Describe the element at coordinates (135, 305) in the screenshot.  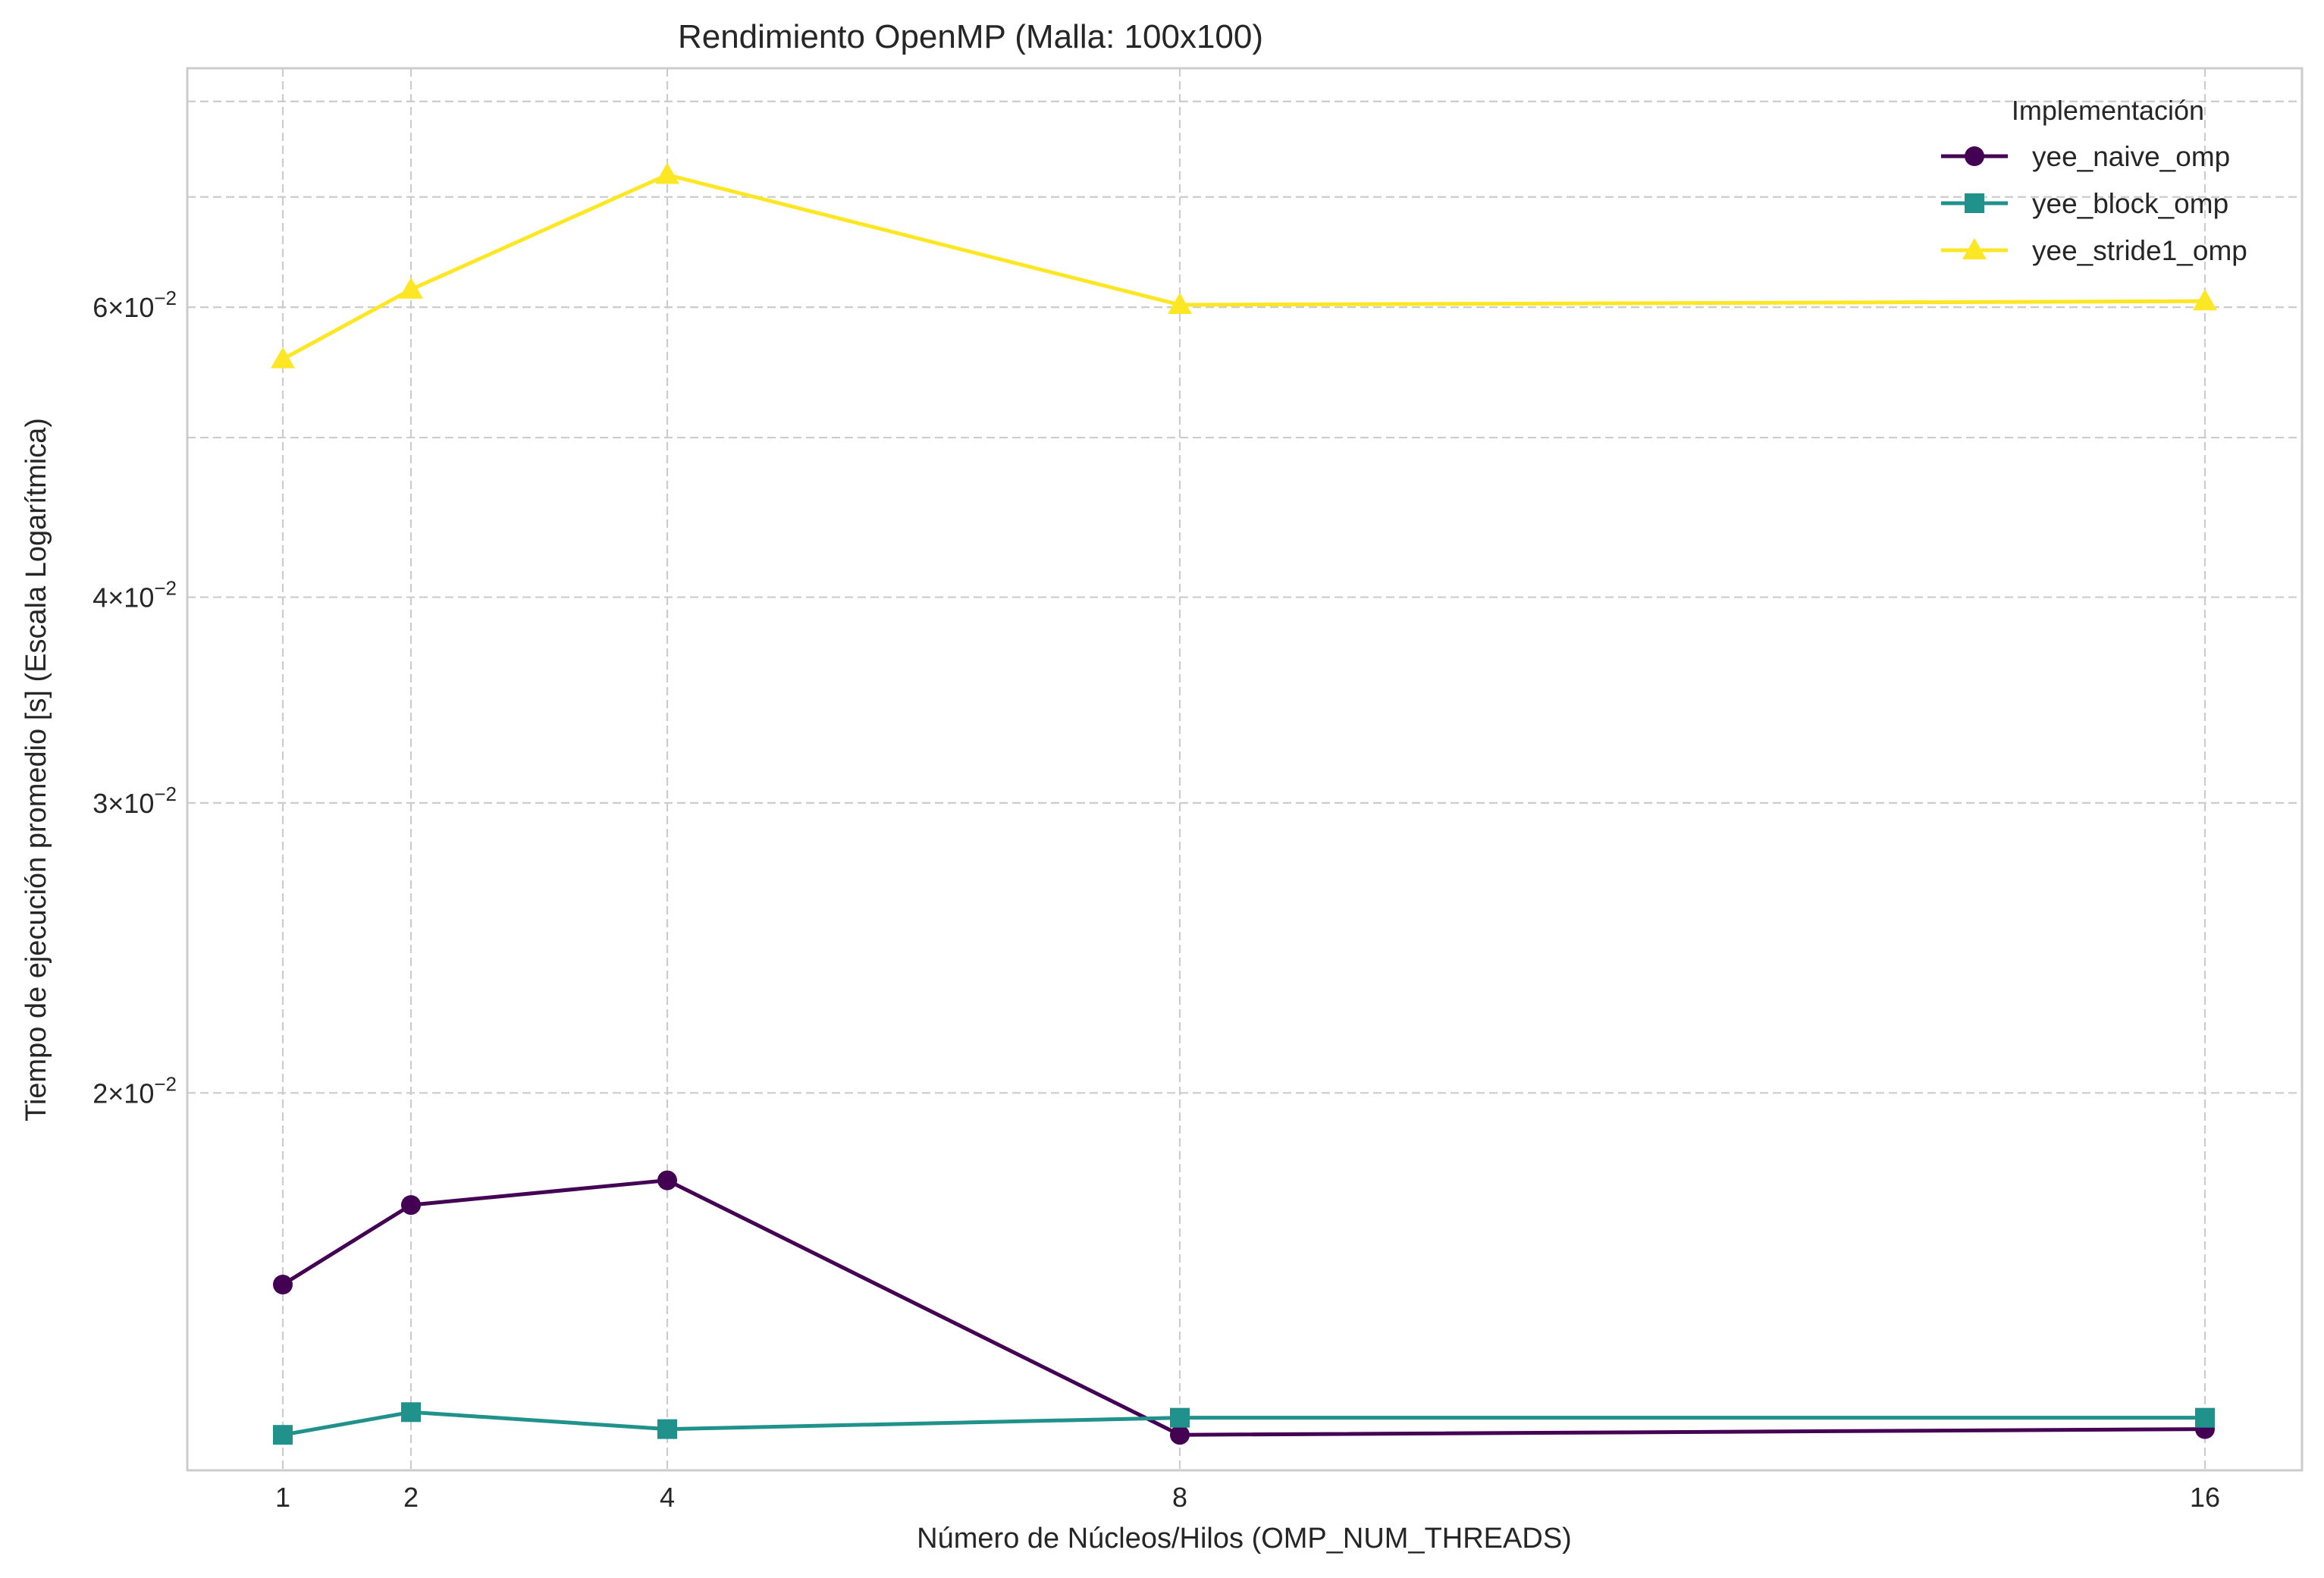
I see `y-tick-label: 6×10⁻²` at that location.